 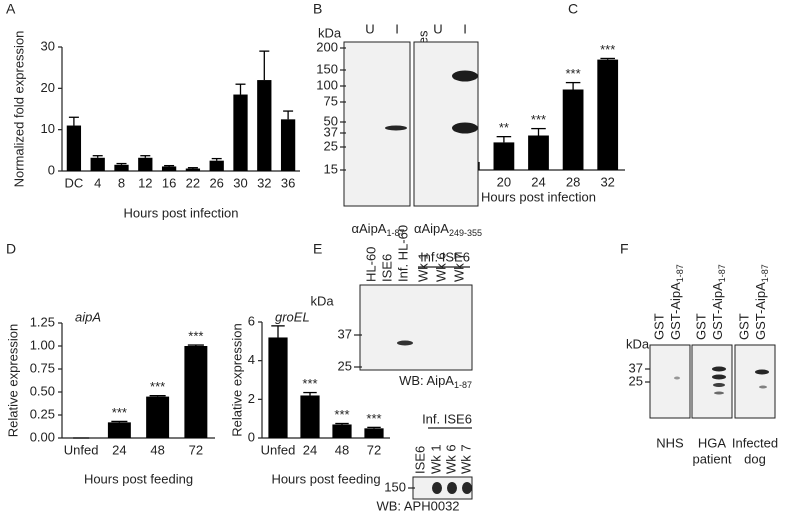 I want to click on chart-title: aipA, so click(x=88, y=316).